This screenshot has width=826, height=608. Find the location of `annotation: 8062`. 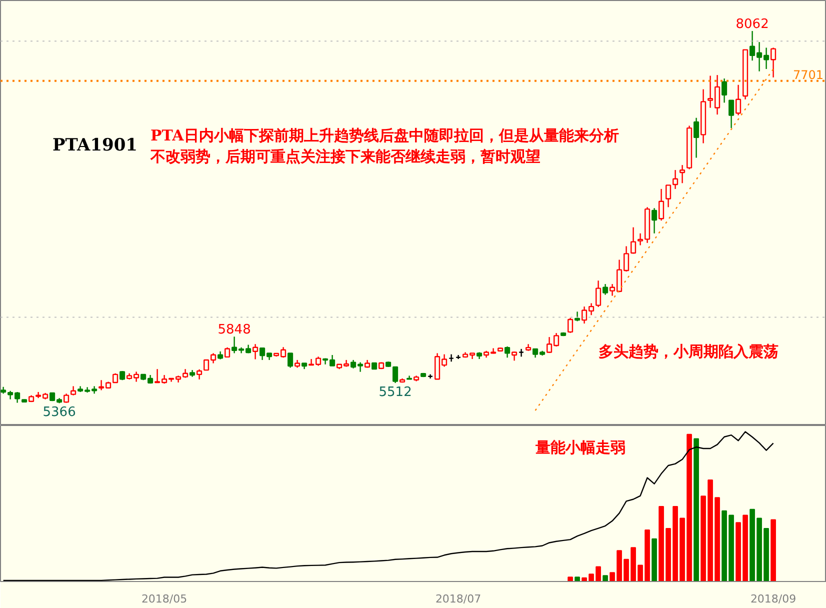

annotation: 8062 is located at coordinates (752, 24).